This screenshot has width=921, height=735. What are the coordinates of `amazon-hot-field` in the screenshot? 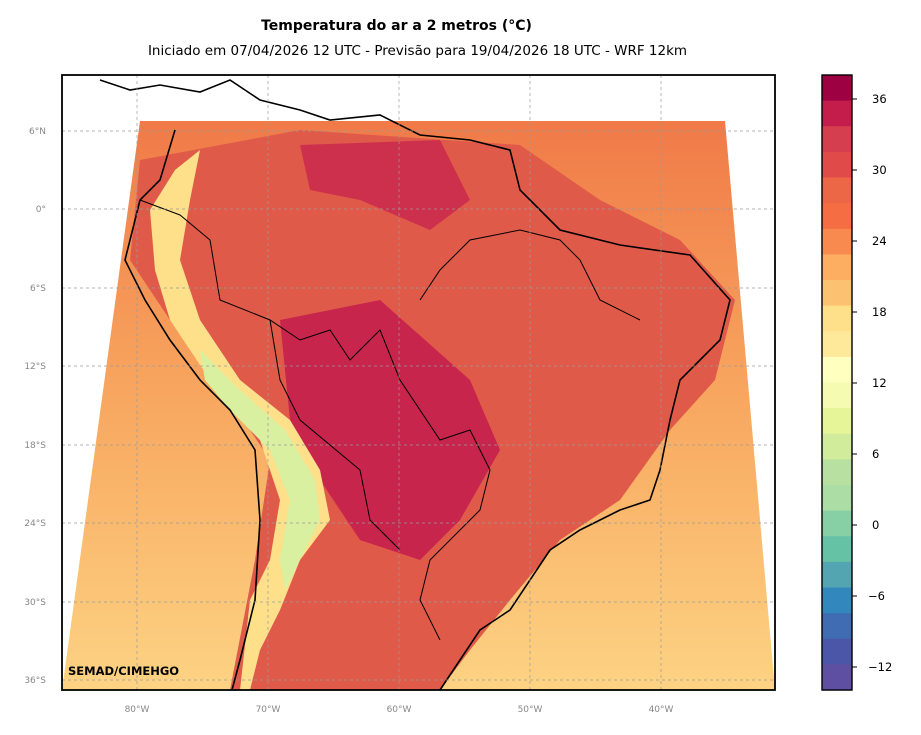 It's located at (385, 185).